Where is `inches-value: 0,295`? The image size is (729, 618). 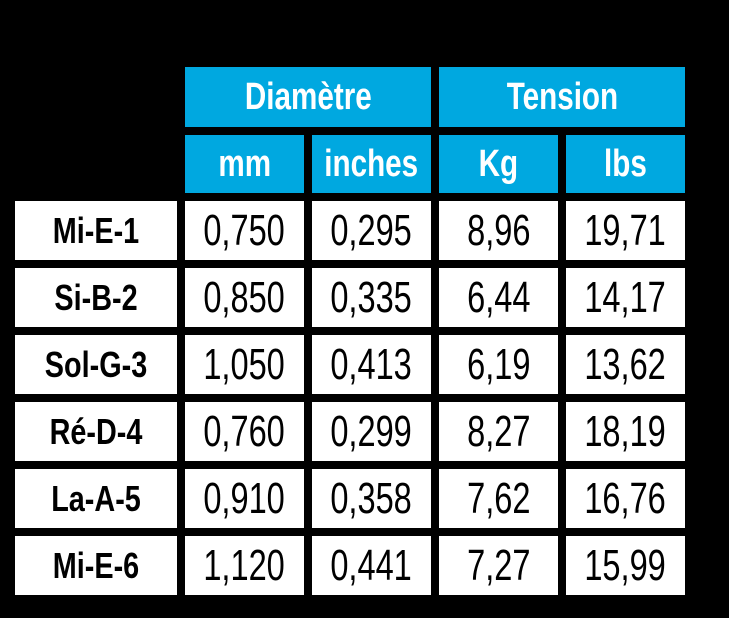
inches-value: 0,295 is located at coordinates (371, 230).